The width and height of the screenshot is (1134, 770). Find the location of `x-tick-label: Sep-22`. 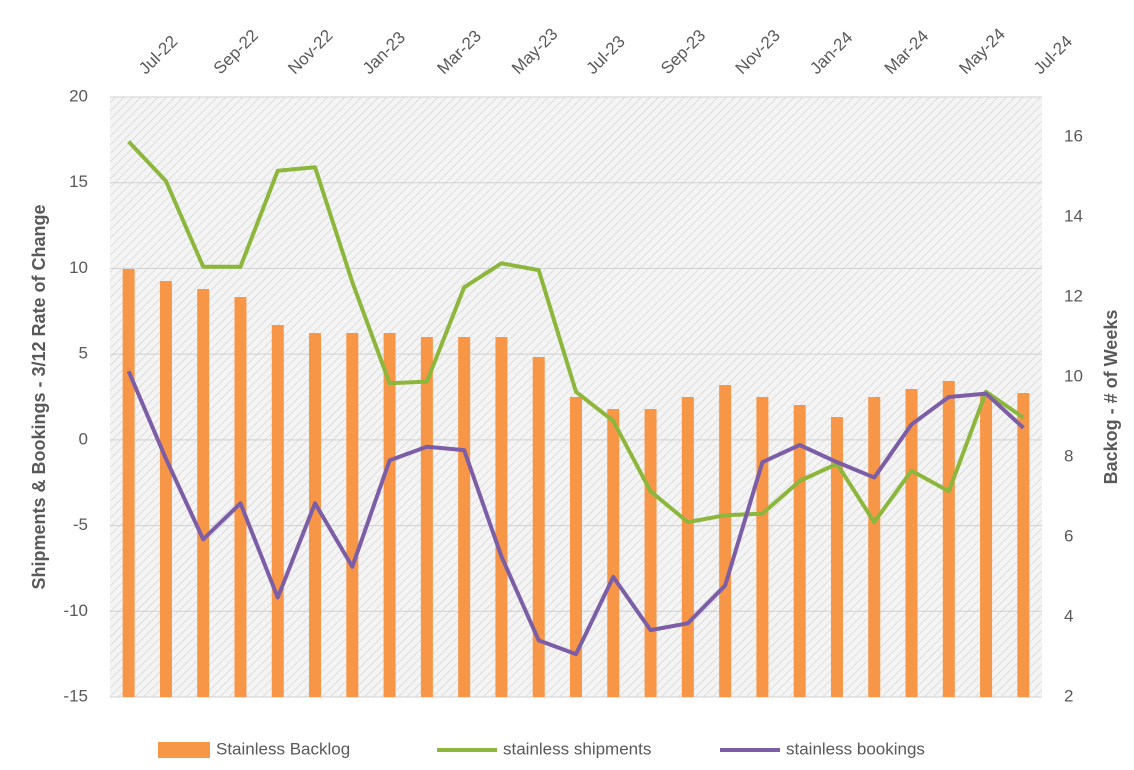

x-tick-label: Sep-22 is located at coordinates (236, 52).